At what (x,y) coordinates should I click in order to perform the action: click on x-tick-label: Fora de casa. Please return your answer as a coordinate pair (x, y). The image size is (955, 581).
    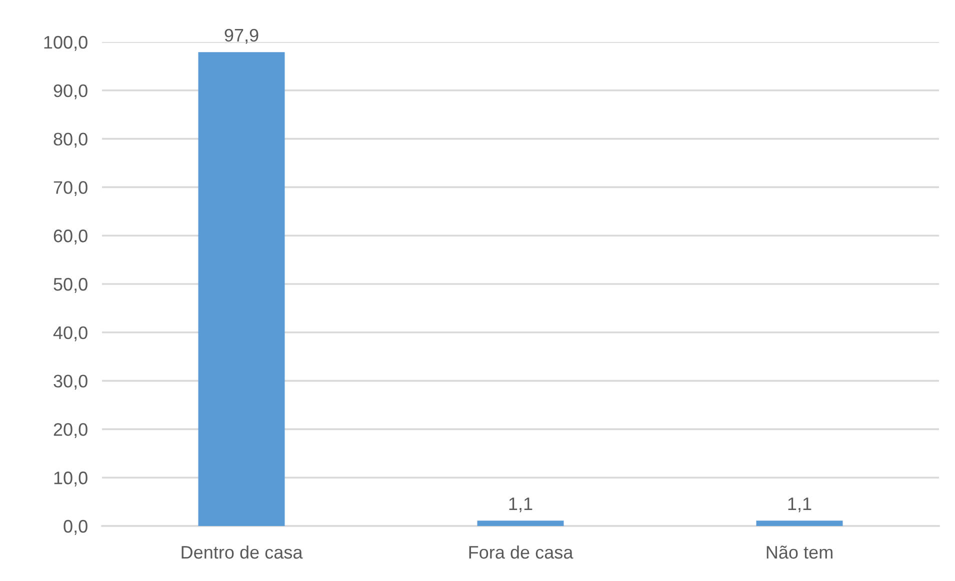
    Looking at the image, I should click on (521, 552).